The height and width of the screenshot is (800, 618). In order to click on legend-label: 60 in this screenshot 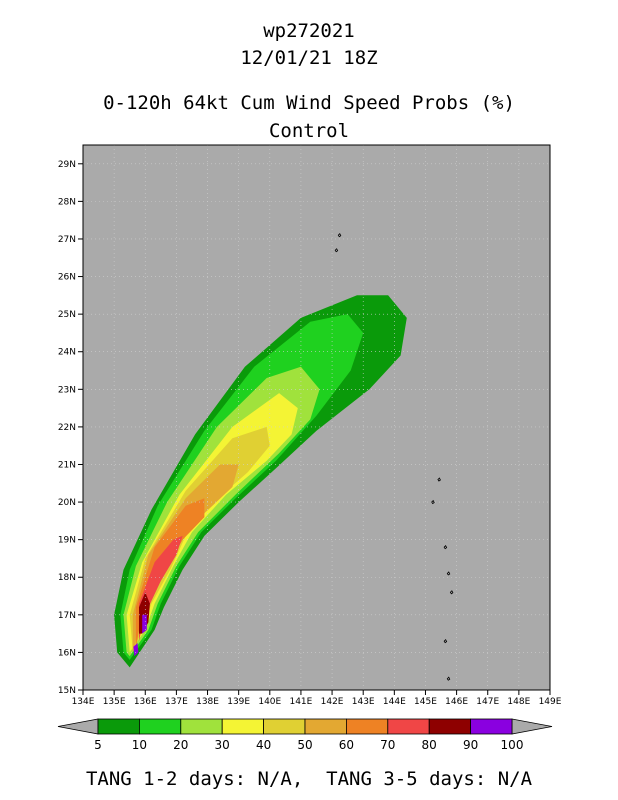, I will do `click(346, 745)`.